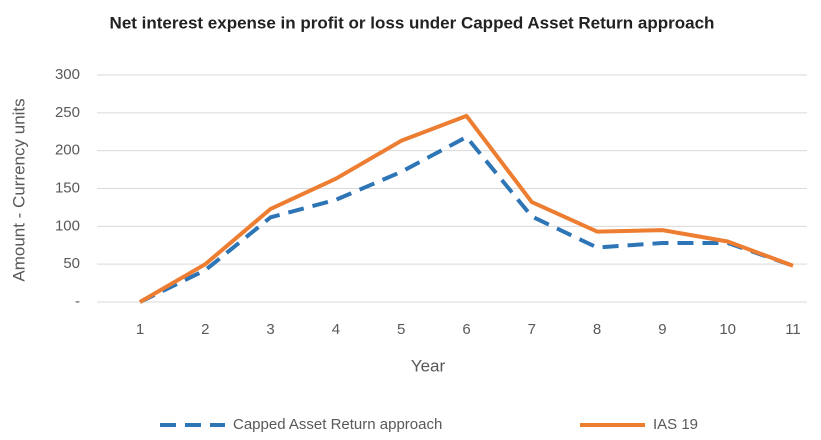 This screenshot has height=440, width=821. What do you see at coordinates (270, 329) in the screenshot?
I see `x-tick-label: 3` at bounding box center [270, 329].